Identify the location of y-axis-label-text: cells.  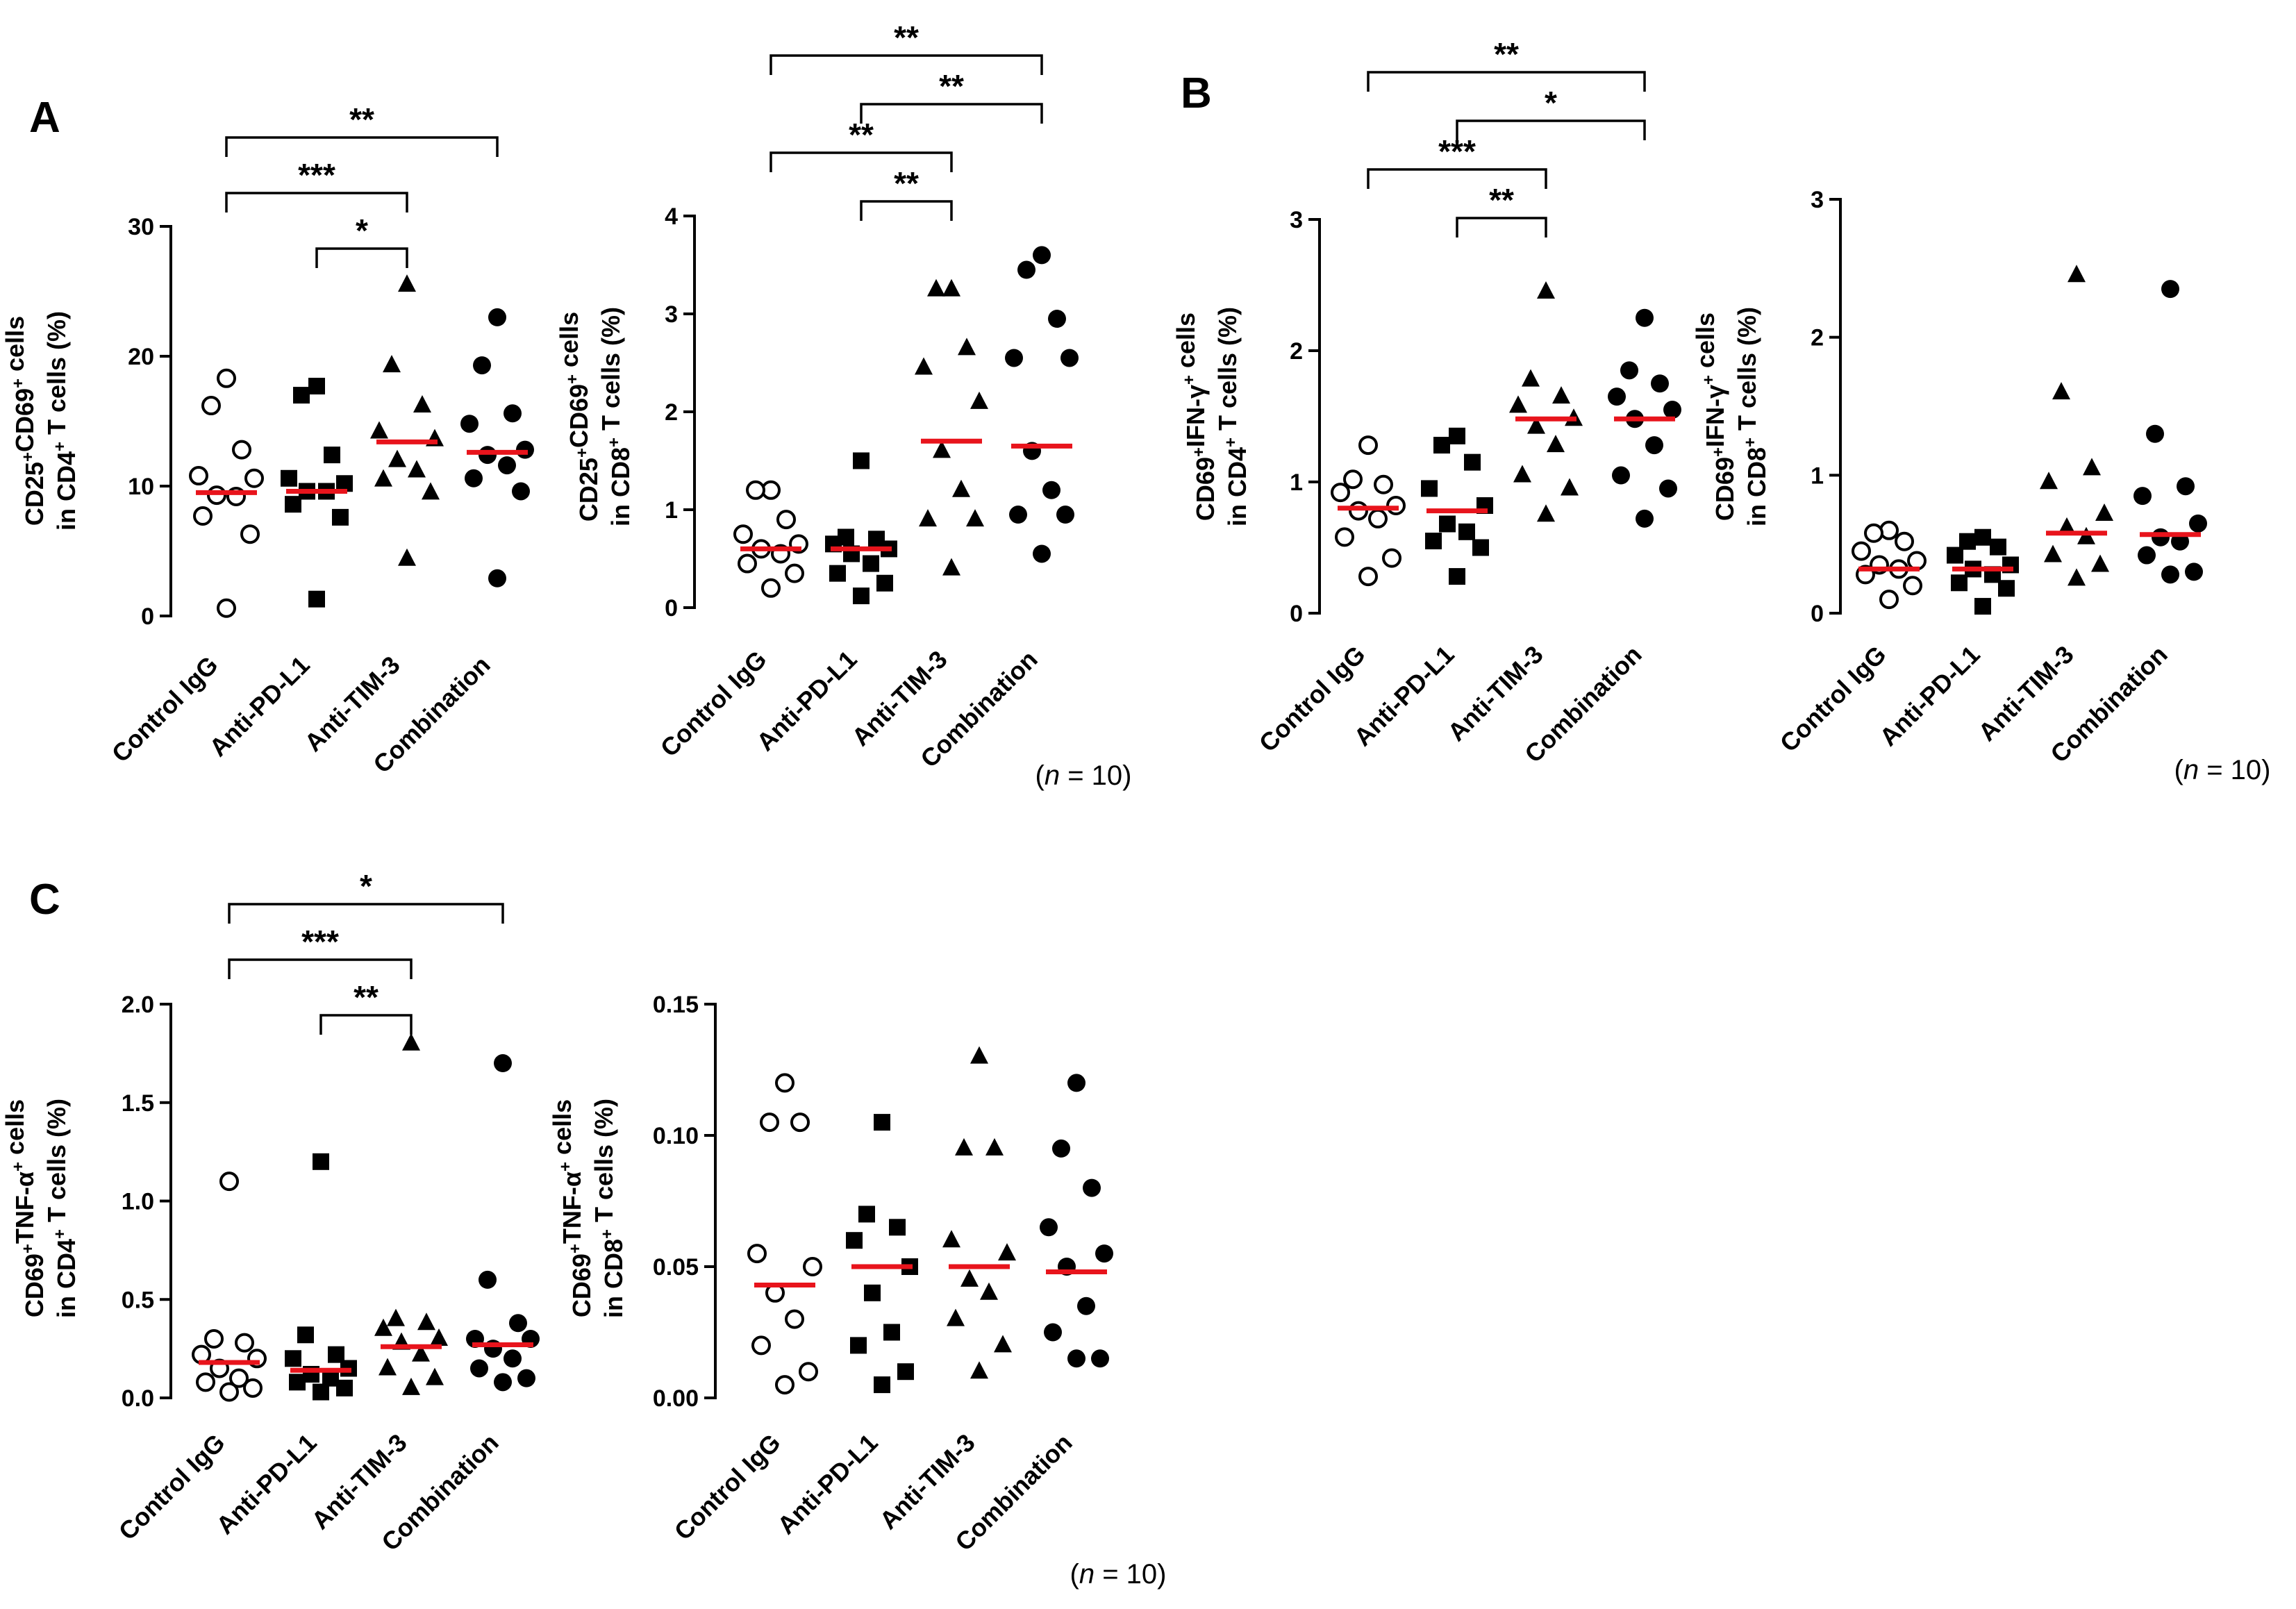
(562, 1130).